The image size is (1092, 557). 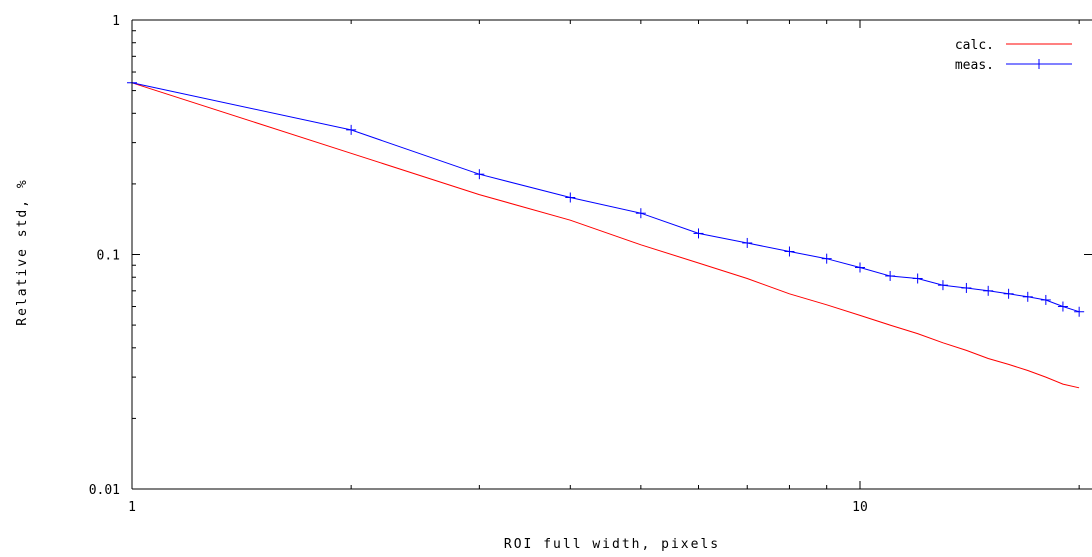 What do you see at coordinates (974, 65) in the screenshot?
I see `legend-label-1: meas.` at bounding box center [974, 65].